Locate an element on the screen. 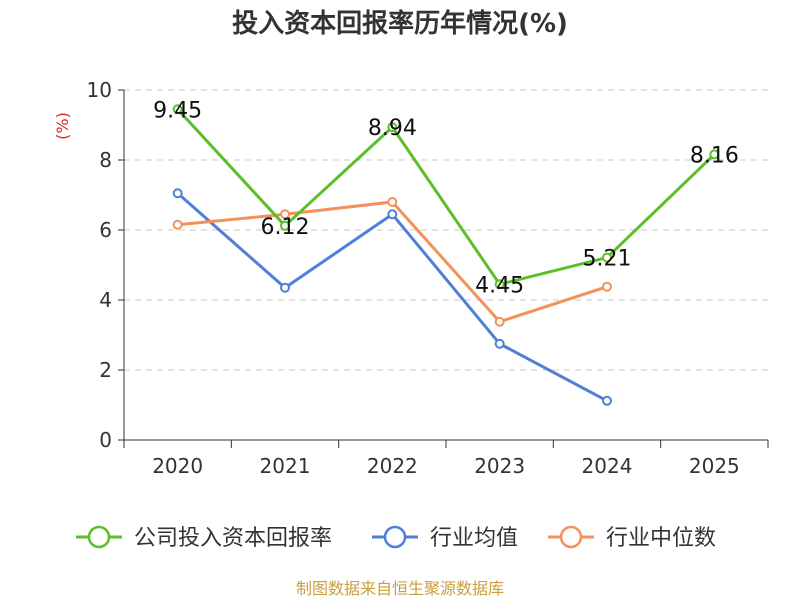 This screenshot has height=600, width=800. data-label: 9.45 is located at coordinates (177, 110).